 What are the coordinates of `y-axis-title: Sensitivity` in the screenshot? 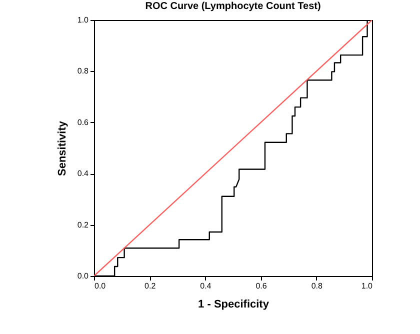 It's located at (62, 148).